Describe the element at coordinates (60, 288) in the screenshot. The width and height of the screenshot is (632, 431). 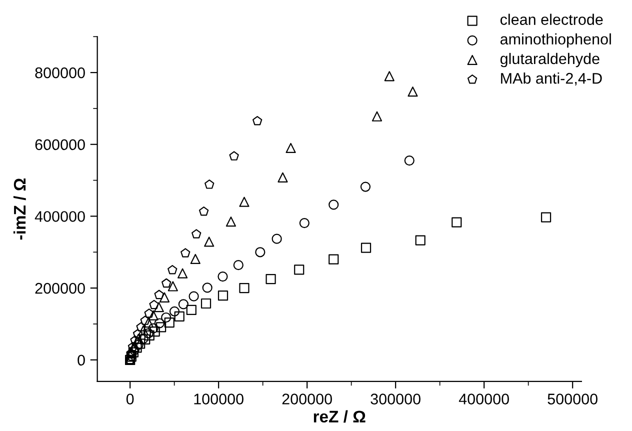
I see `y-tick-label: 200000` at that location.